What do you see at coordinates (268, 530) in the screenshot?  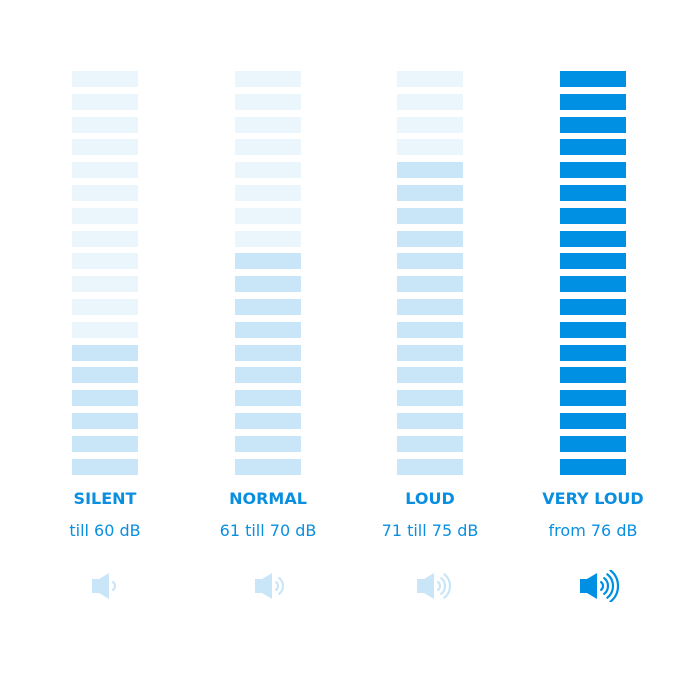 I see `level-range: 61 till 70 dB` at bounding box center [268, 530].